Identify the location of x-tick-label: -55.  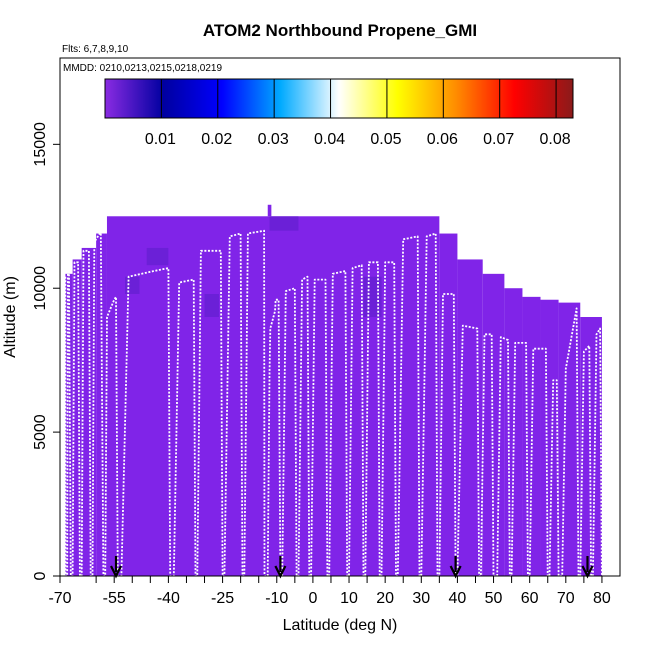
(114, 598).